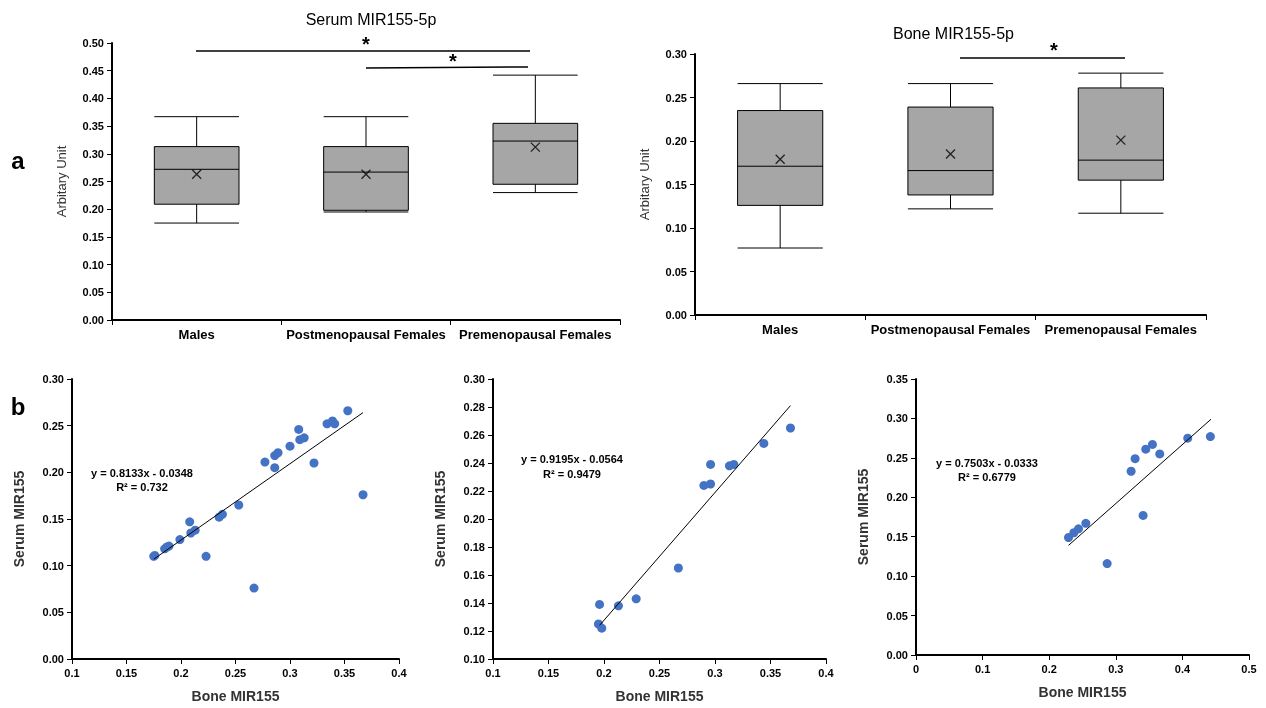 The height and width of the screenshot is (708, 1266). Describe the element at coordinates (474, 491) in the screenshot. I see `y-tick-label: 0.22` at that location.